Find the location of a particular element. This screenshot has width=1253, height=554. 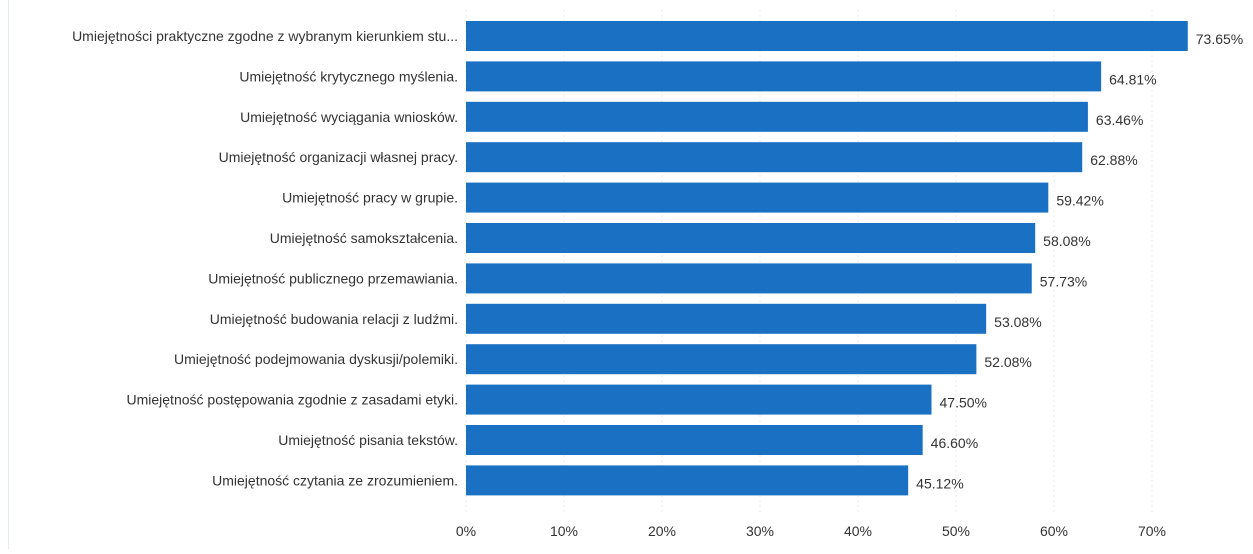

x-tick-label: 0% is located at coordinates (466, 531).